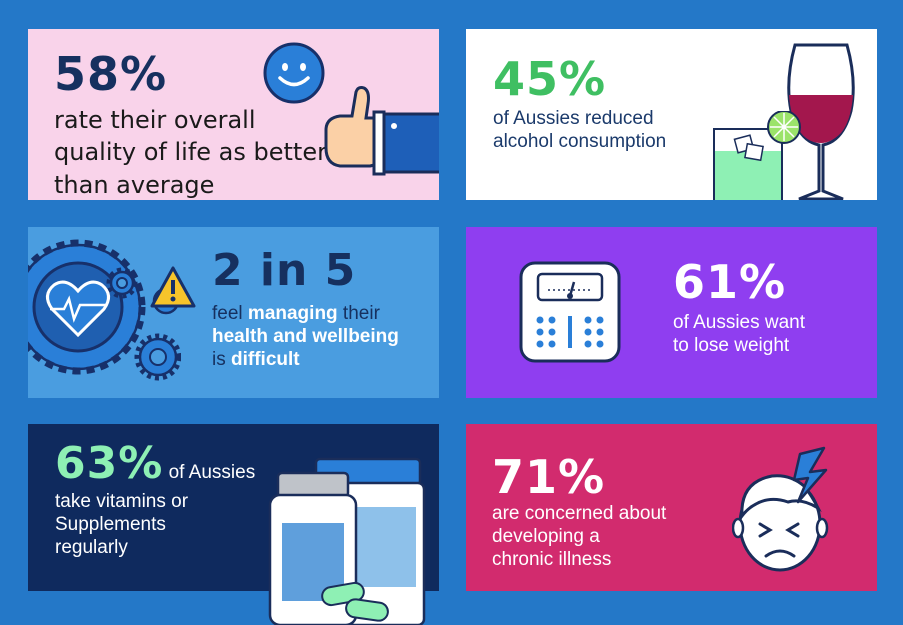 This screenshot has width=903, height=625. What do you see at coordinates (294, 73) in the screenshot?
I see `smiley-icon` at bounding box center [294, 73].